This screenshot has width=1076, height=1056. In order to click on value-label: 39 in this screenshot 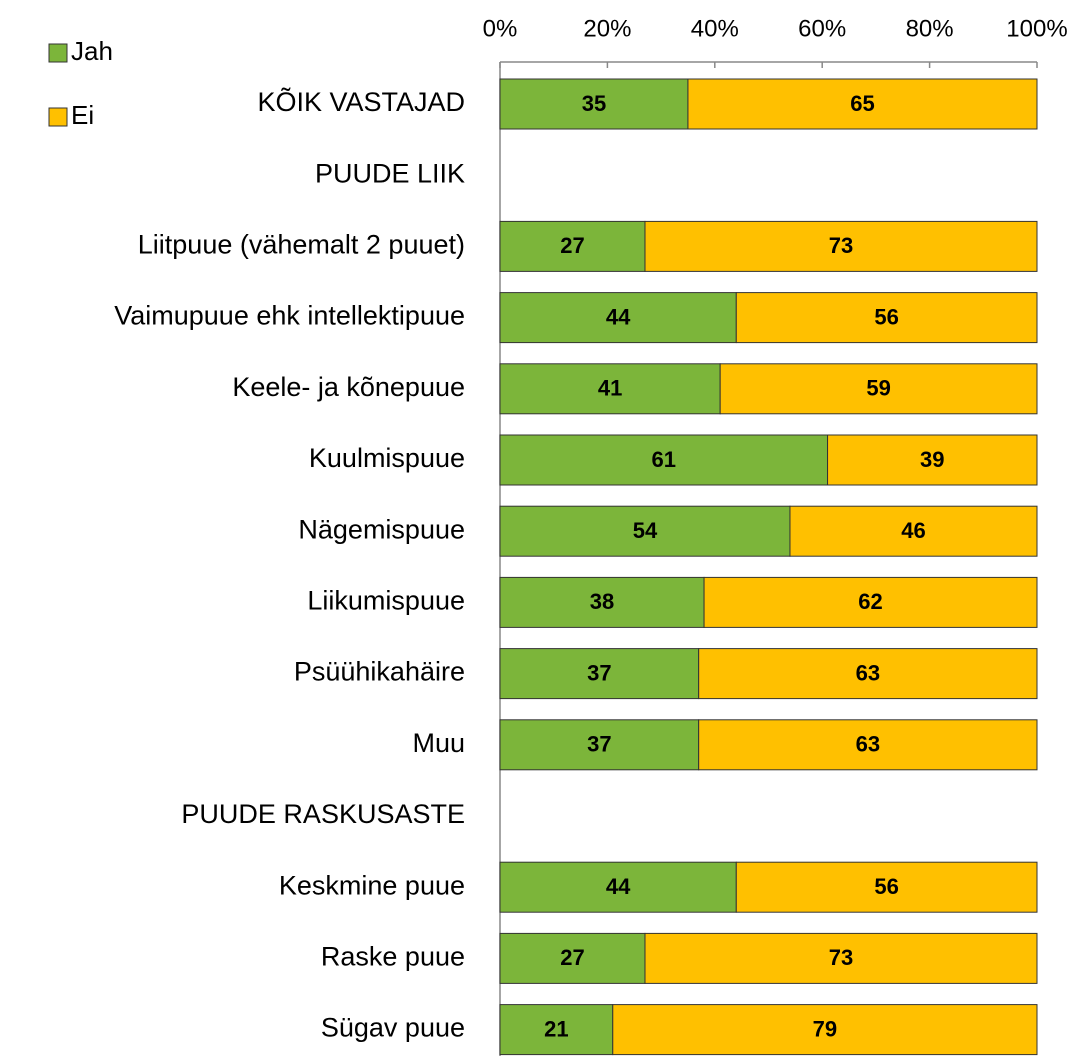, I will do `click(932, 459)`.